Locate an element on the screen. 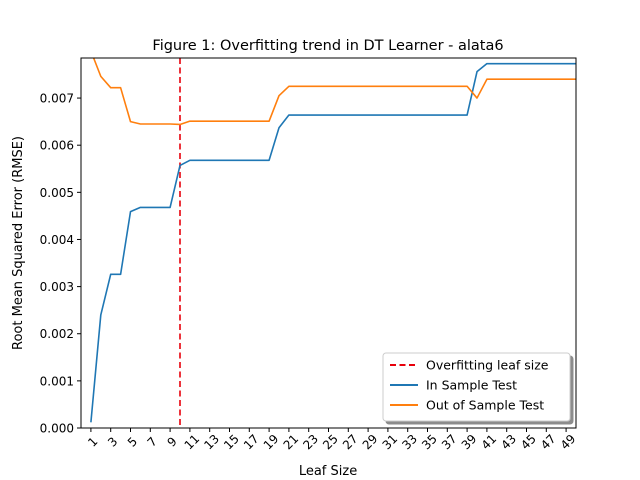 This screenshot has height=480, width=640. x-axis-label: Leaf Size is located at coordinates (328, 471).